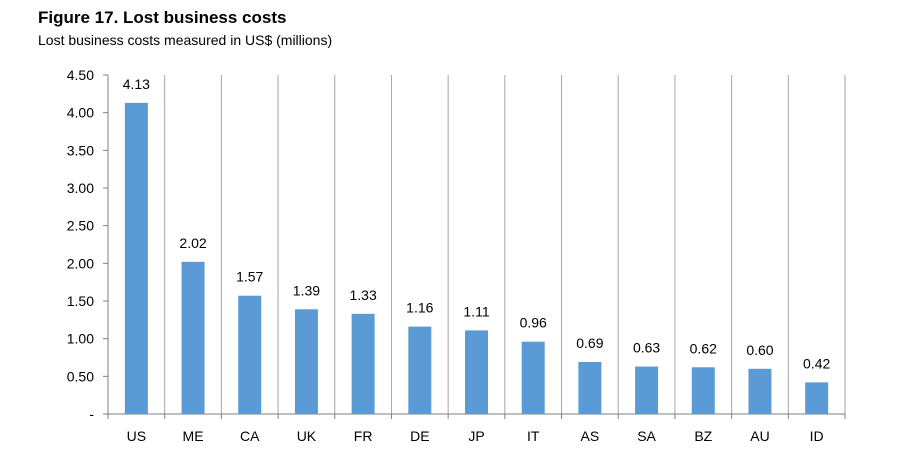  What do you see at coordinates (192, 243) in the screenshot?
I see `data-label: 2.02` at bounding box center [192, 243].